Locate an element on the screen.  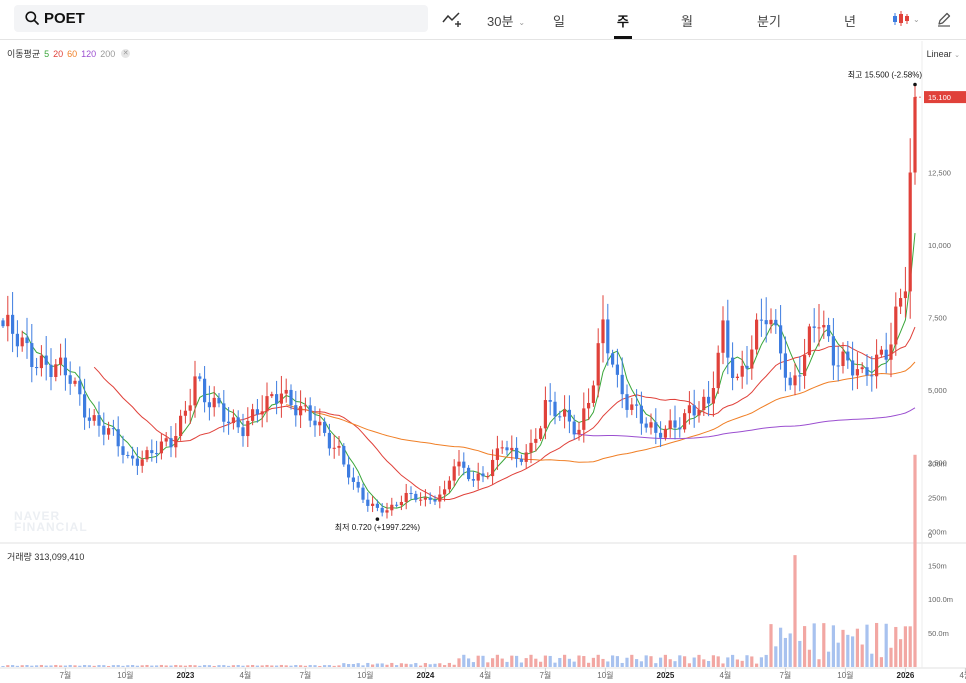
time-tick-label: 10월 is located at coordinates (365, 675).